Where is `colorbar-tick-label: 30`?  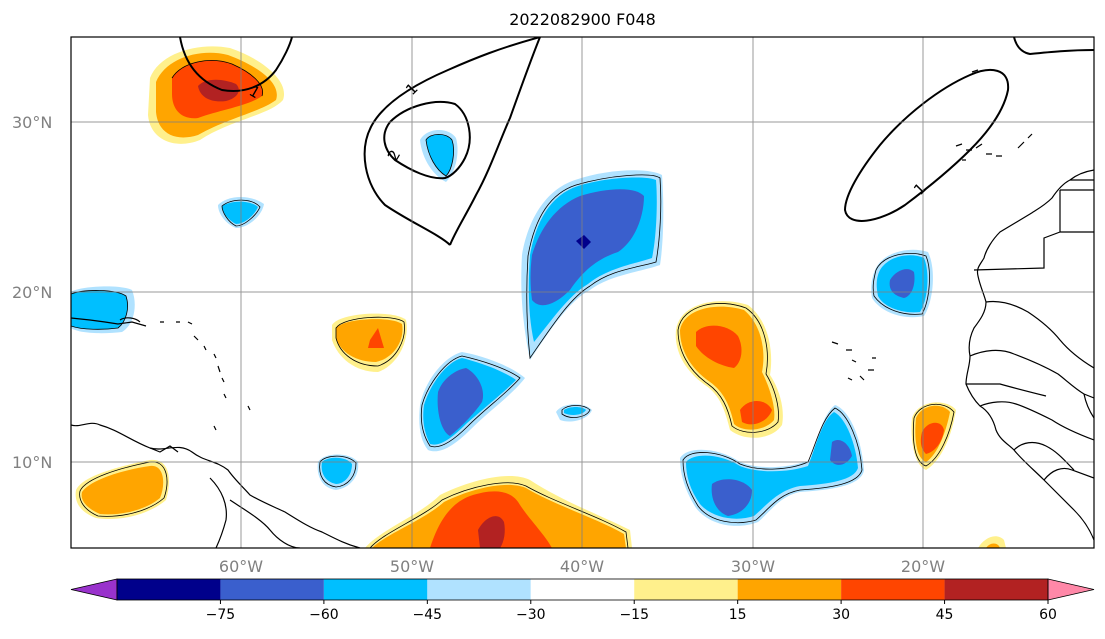 colorbar-tick-label: 30 is located at coordinates (841, 615).